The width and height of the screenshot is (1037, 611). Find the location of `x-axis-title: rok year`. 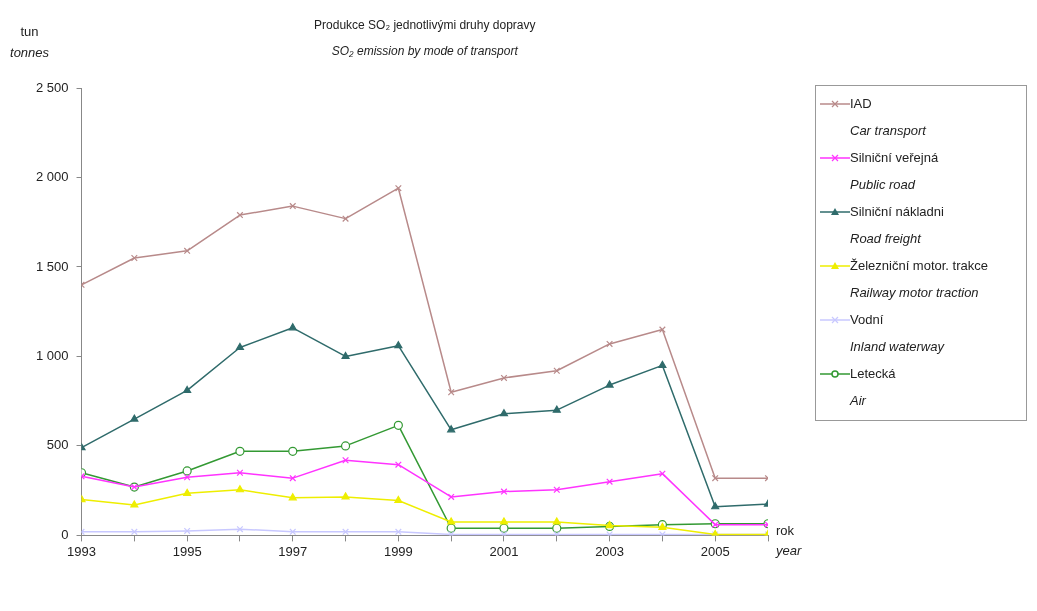

x-axis-title: rok year is located at coordinates (788, 540).